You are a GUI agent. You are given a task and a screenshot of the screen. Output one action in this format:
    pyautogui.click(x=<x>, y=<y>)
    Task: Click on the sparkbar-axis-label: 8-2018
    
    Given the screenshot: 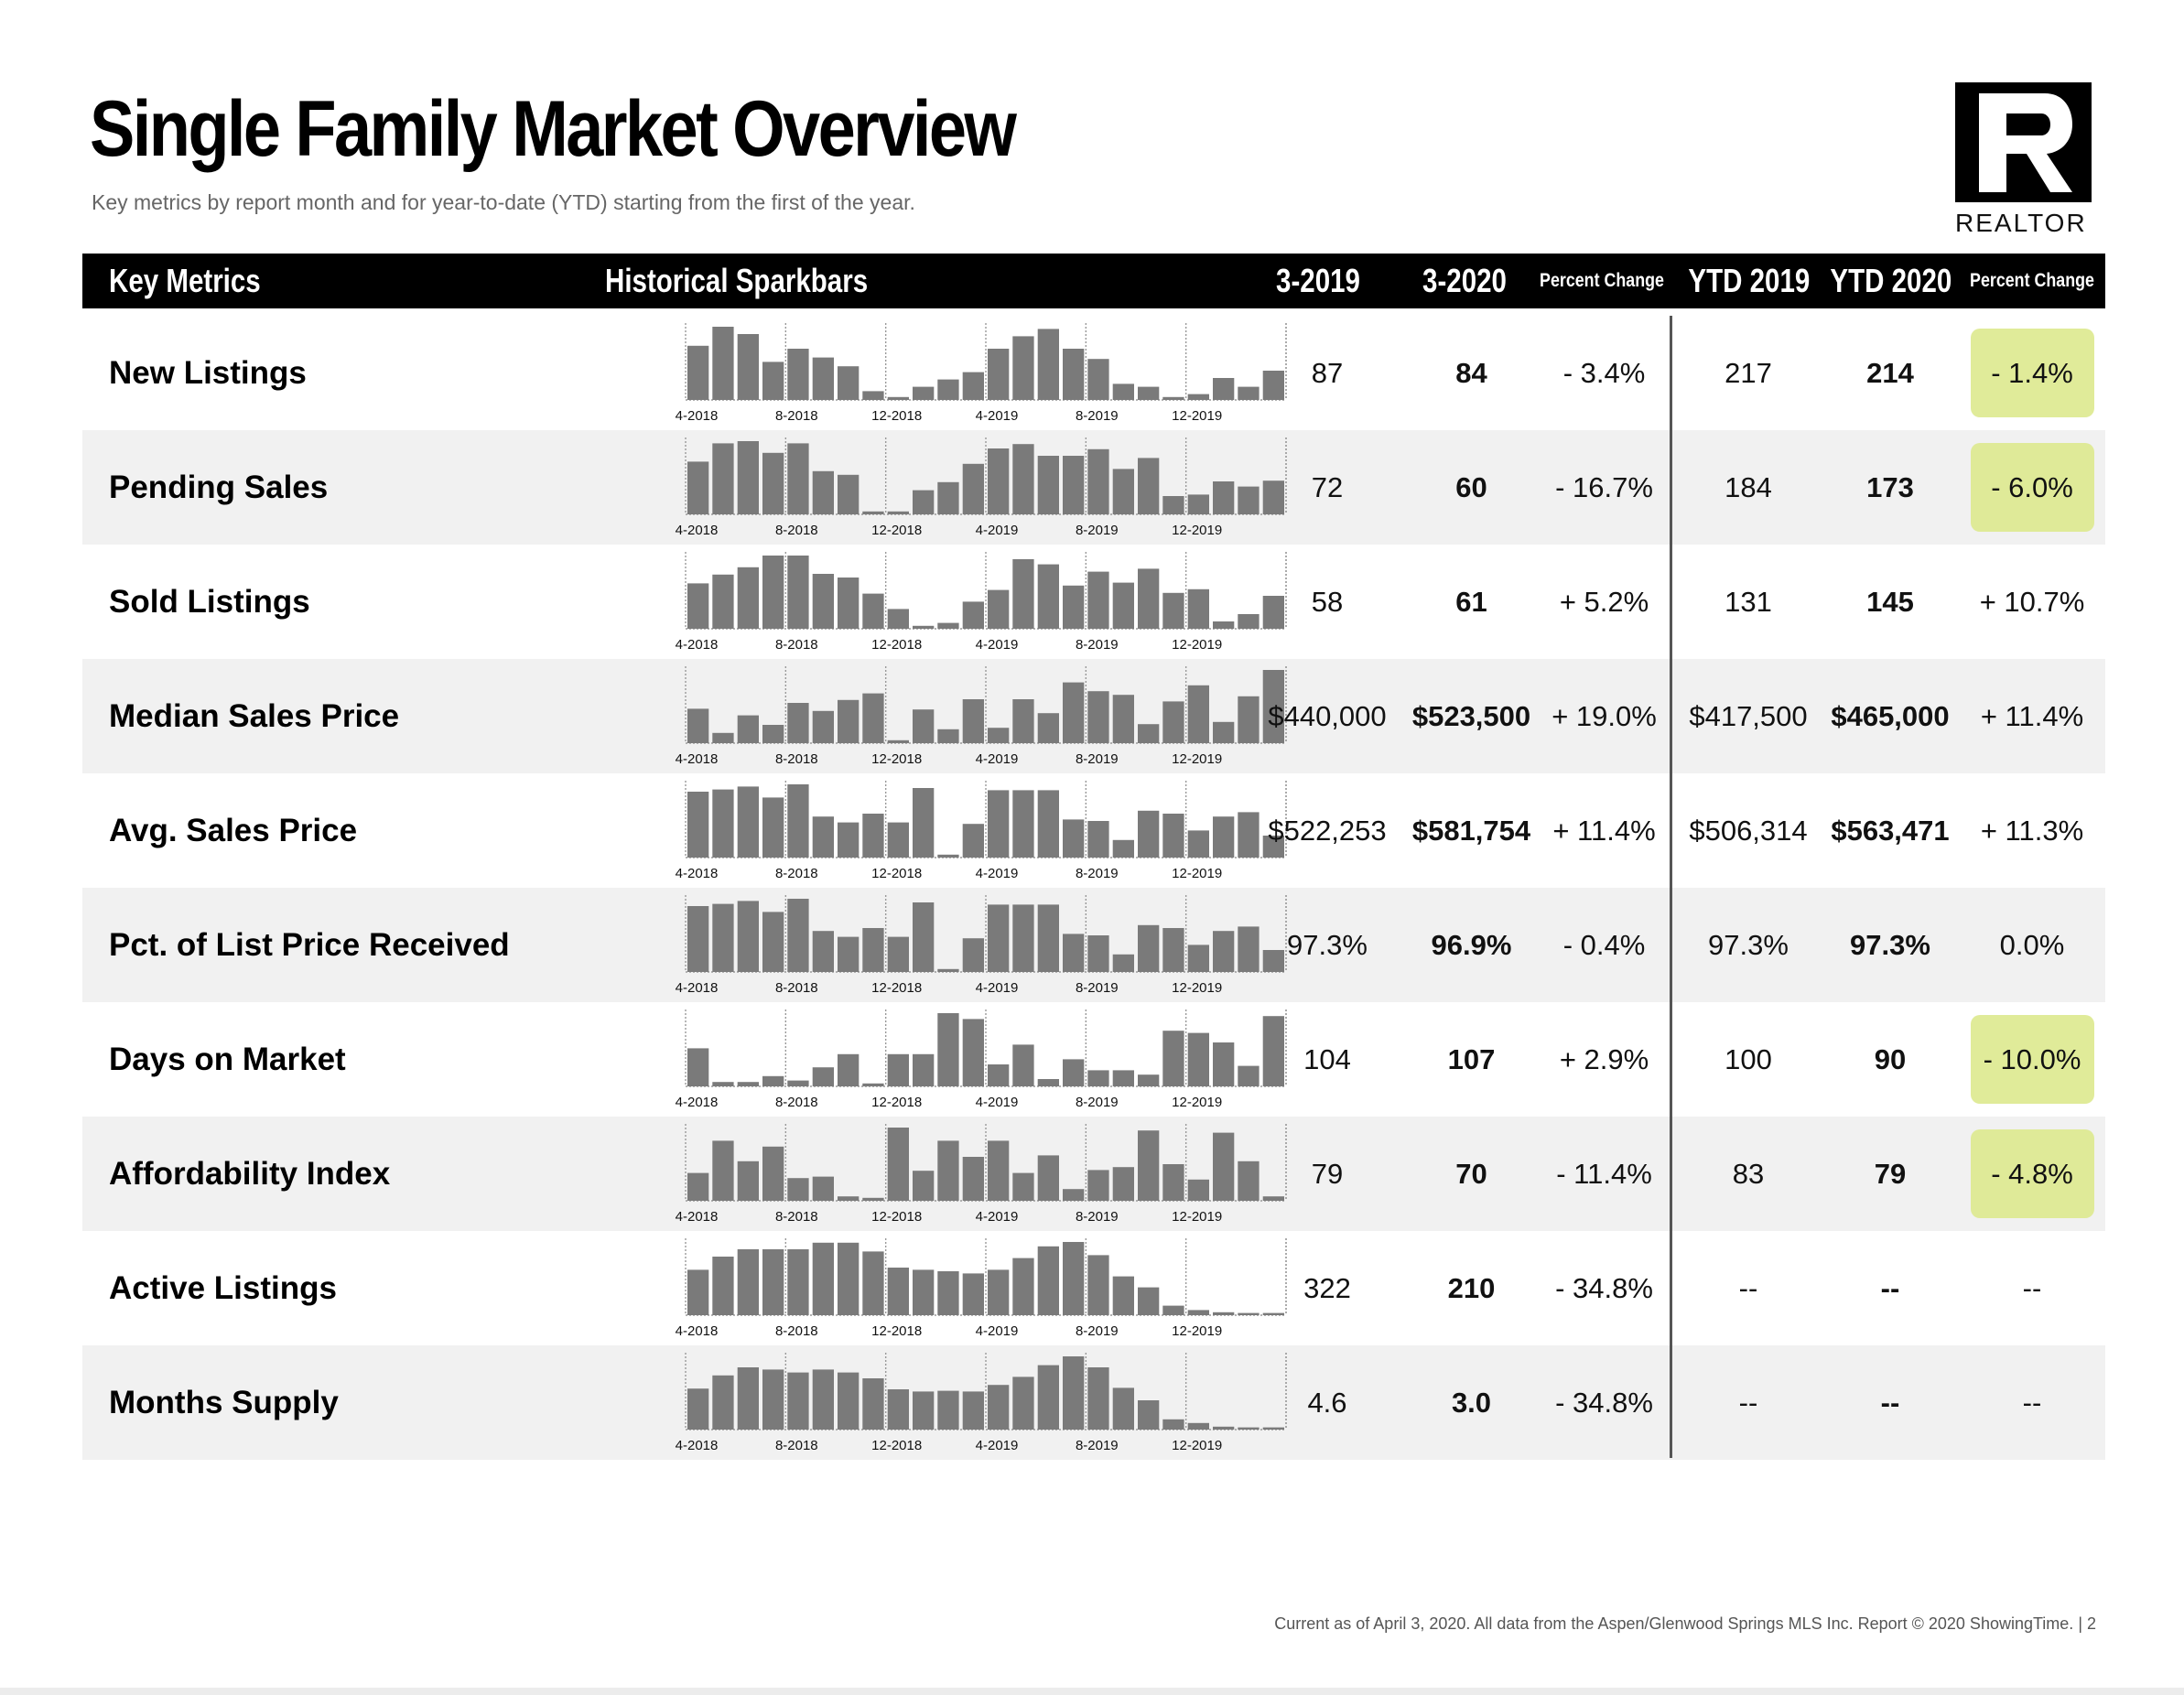 What is the action you would take?
    pyautogui.click(x=796, y=1217)
    